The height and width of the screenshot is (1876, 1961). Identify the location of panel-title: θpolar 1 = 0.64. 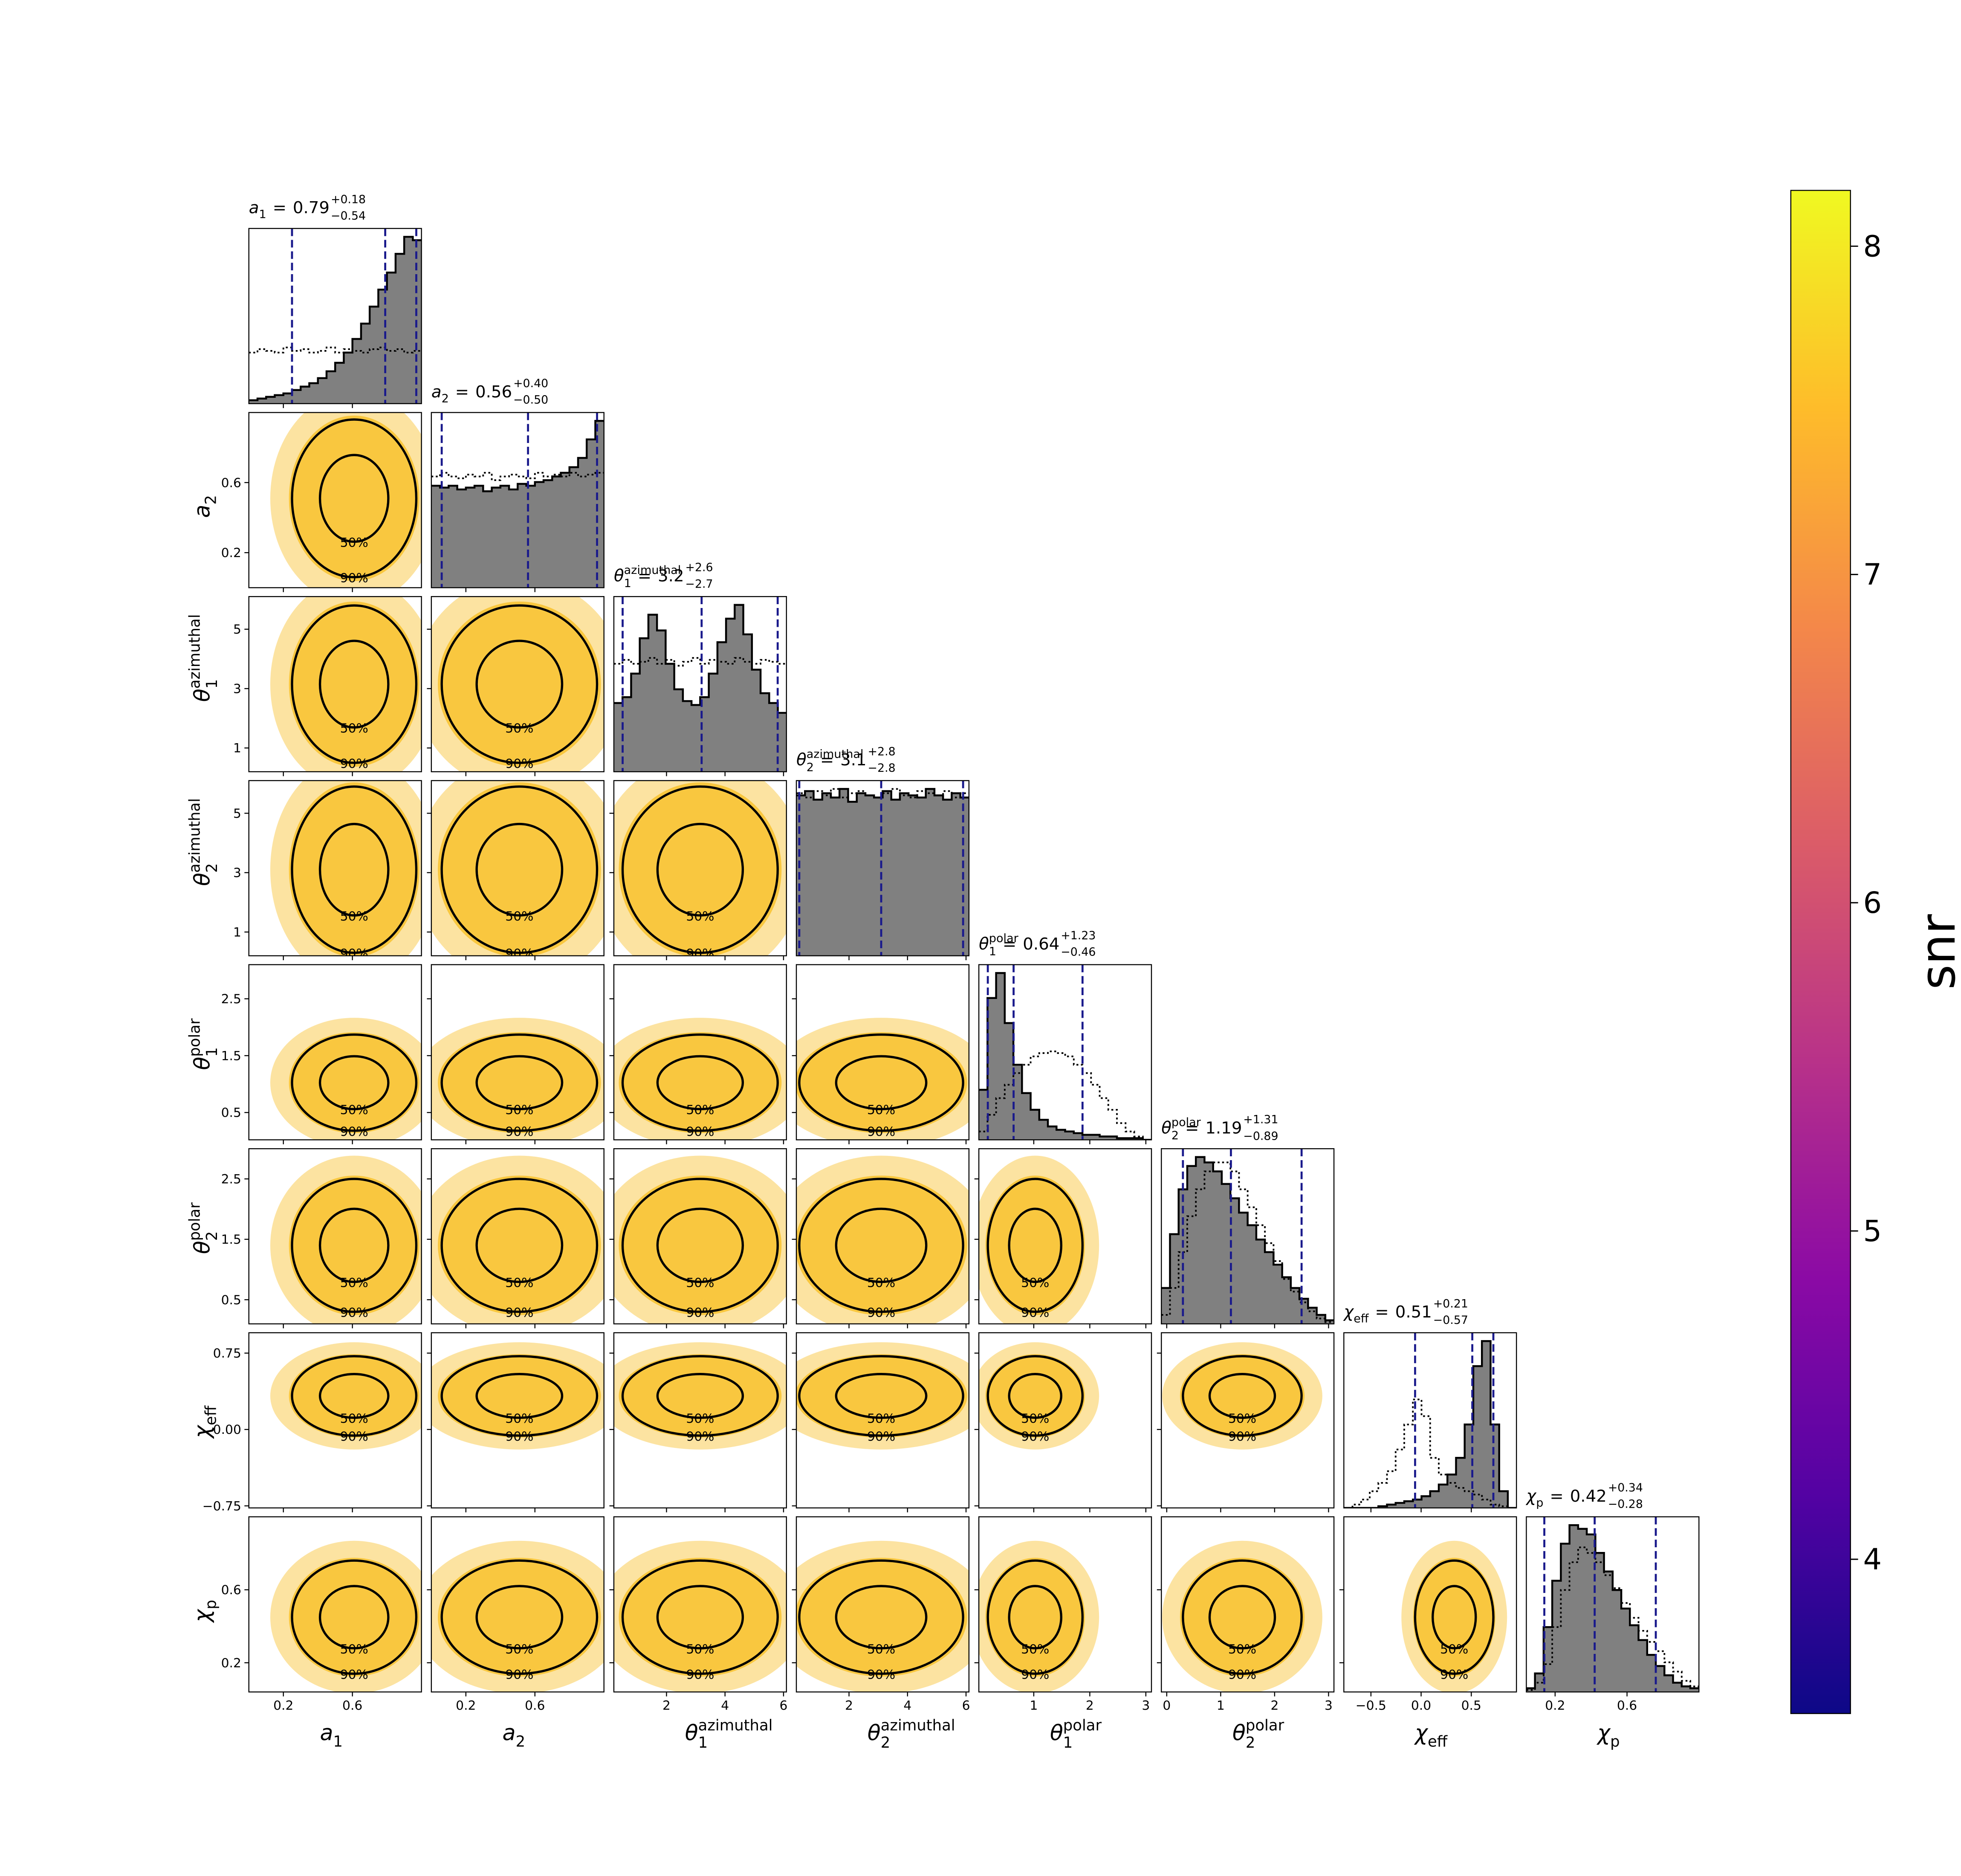
(1019, 945).